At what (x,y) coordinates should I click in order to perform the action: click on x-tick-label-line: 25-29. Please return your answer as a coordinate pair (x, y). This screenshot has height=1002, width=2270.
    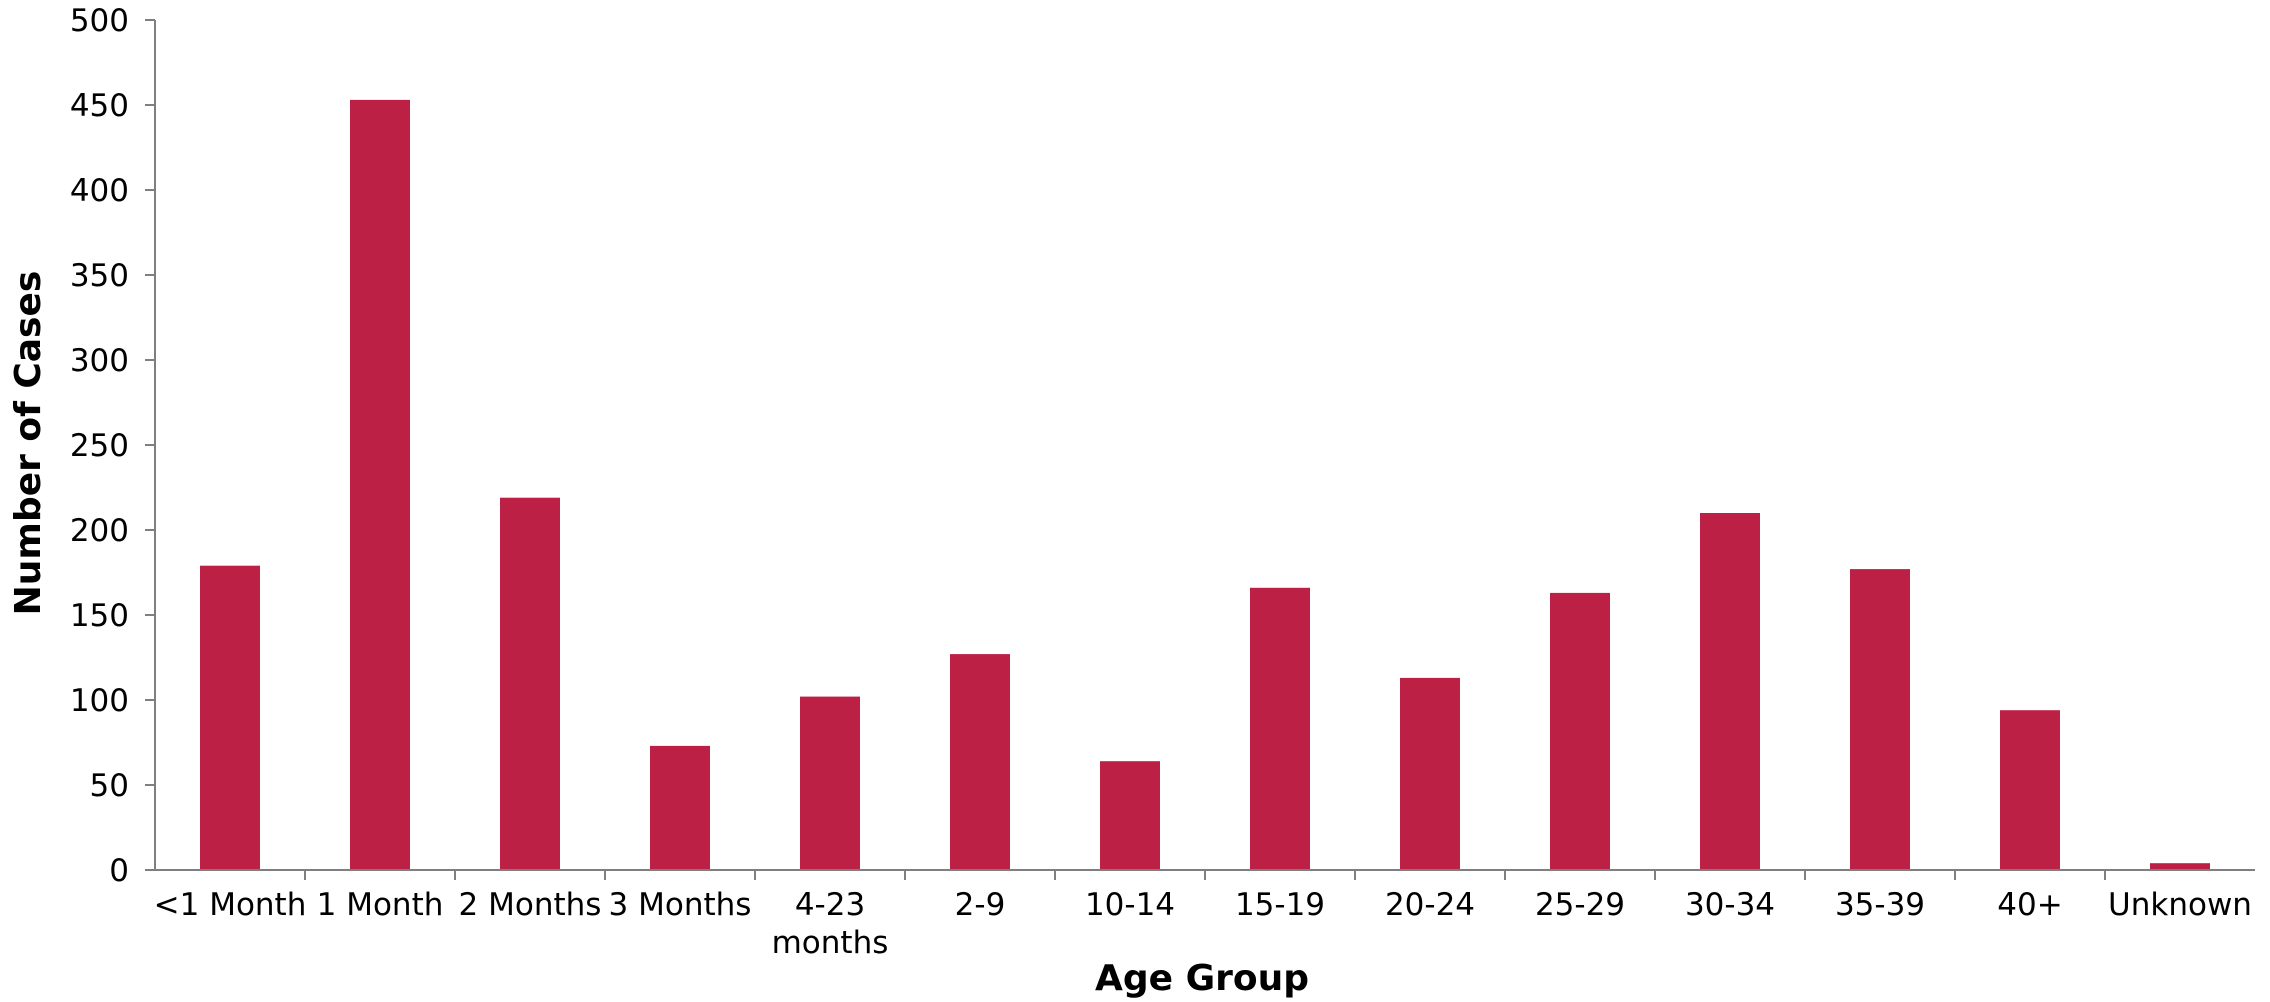
    Looking at the image, I should click on (1580, 905).